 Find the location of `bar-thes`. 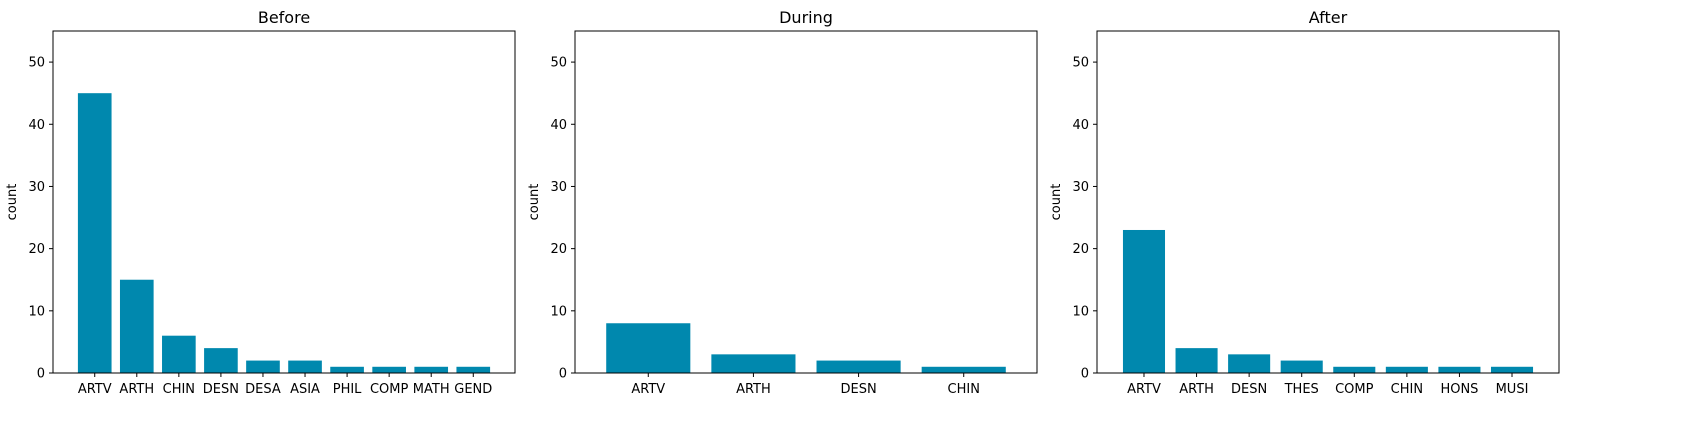

bar-thes is located at coordinates (1301, 366).